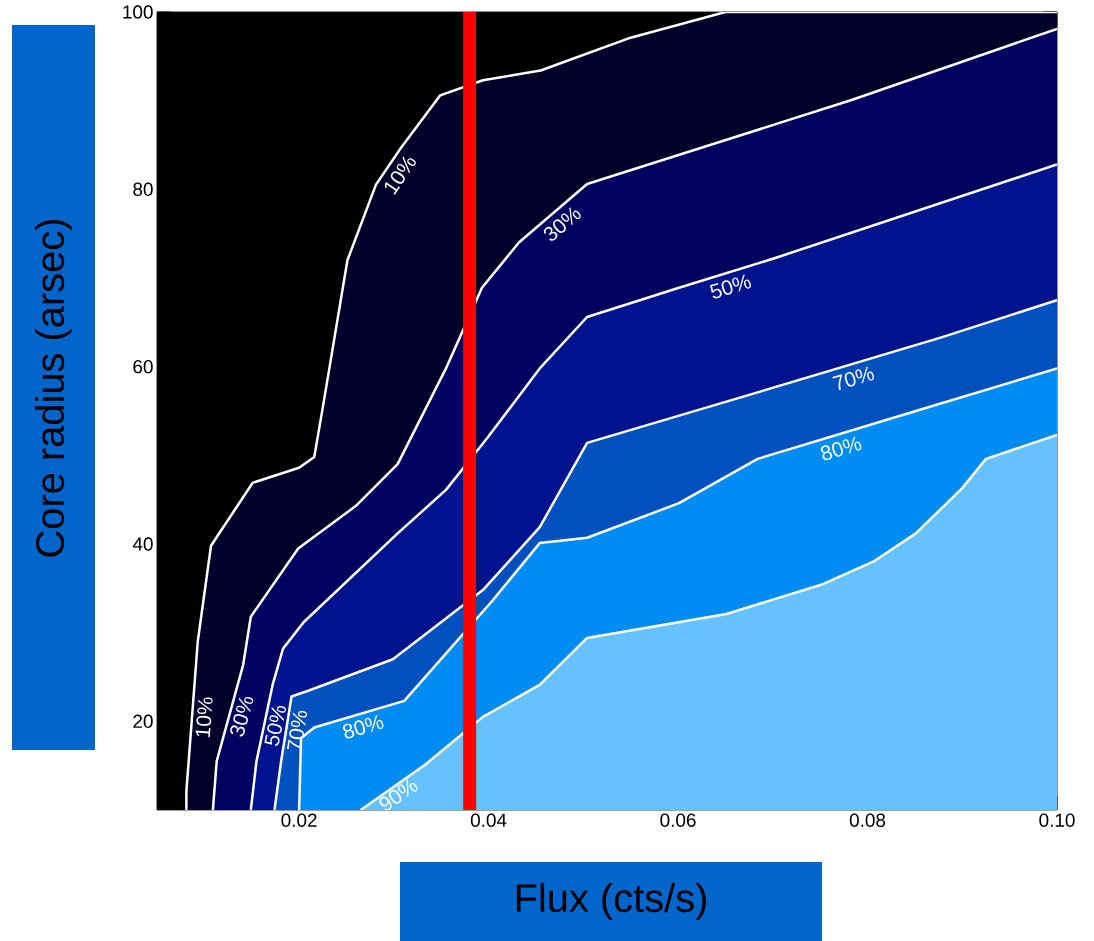 The image size is (1094, 941). Describe the element at coordinates (853, 378) in the screenshot. I see `text: 70%` at that location.